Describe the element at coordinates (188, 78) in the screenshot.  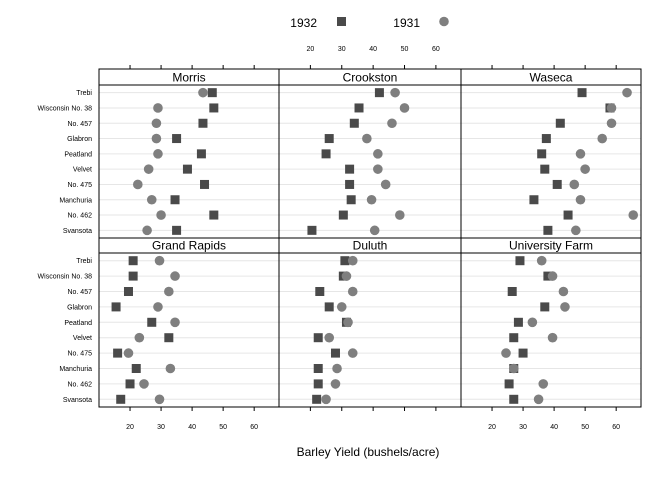
I see `strip-label: Morris` at that location.